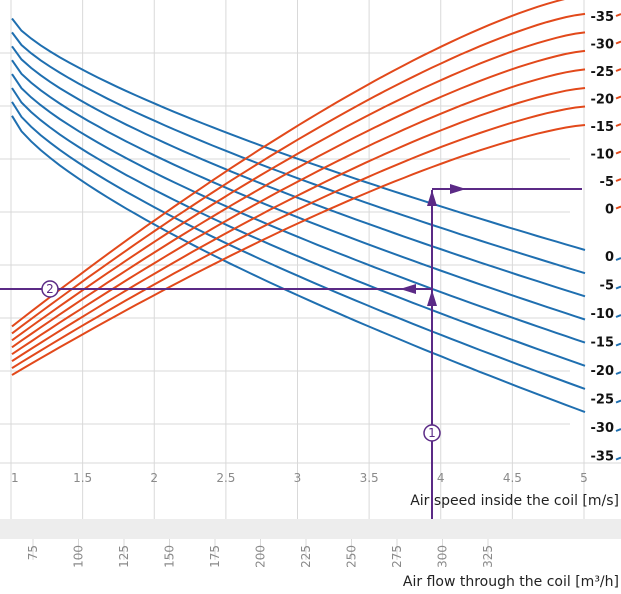 The height and width of the screenshot is (594, 621). Describe the element at coordinates (82, 478) in the screenshot. I see `x-tick-label: 1.5` at that location.